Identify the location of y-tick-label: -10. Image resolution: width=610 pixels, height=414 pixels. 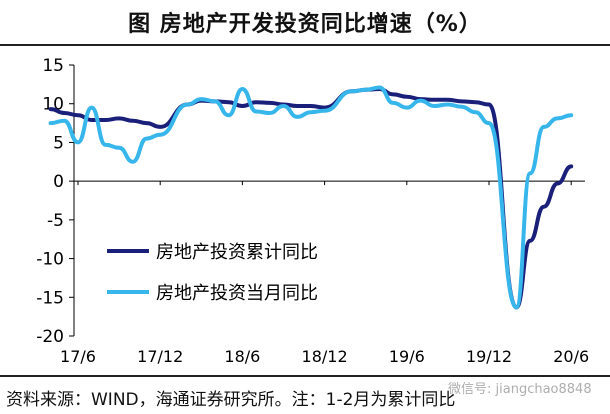
(50, 260).